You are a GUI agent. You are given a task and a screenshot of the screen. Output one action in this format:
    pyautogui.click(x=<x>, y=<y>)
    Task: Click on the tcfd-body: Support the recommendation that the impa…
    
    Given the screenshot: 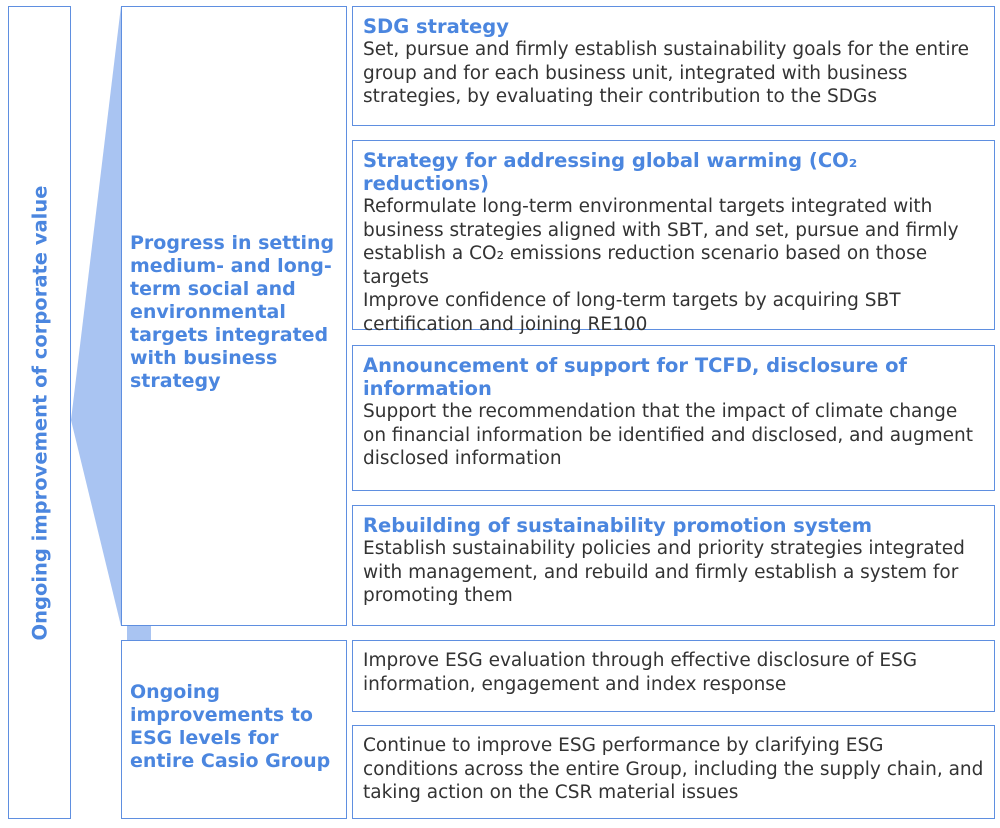 What is the action you would take?
    pyautogui.click(x=668, y=435)
    